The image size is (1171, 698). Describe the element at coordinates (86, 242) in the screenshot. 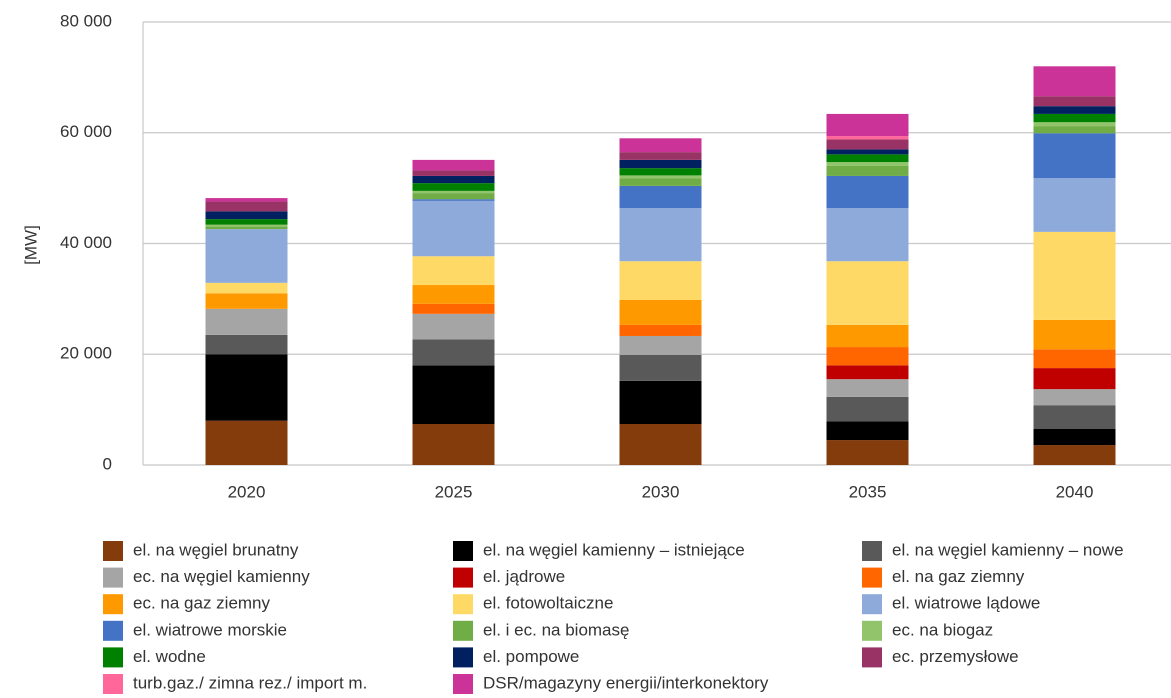

I see `y-tick-label: 40 000` at that location.